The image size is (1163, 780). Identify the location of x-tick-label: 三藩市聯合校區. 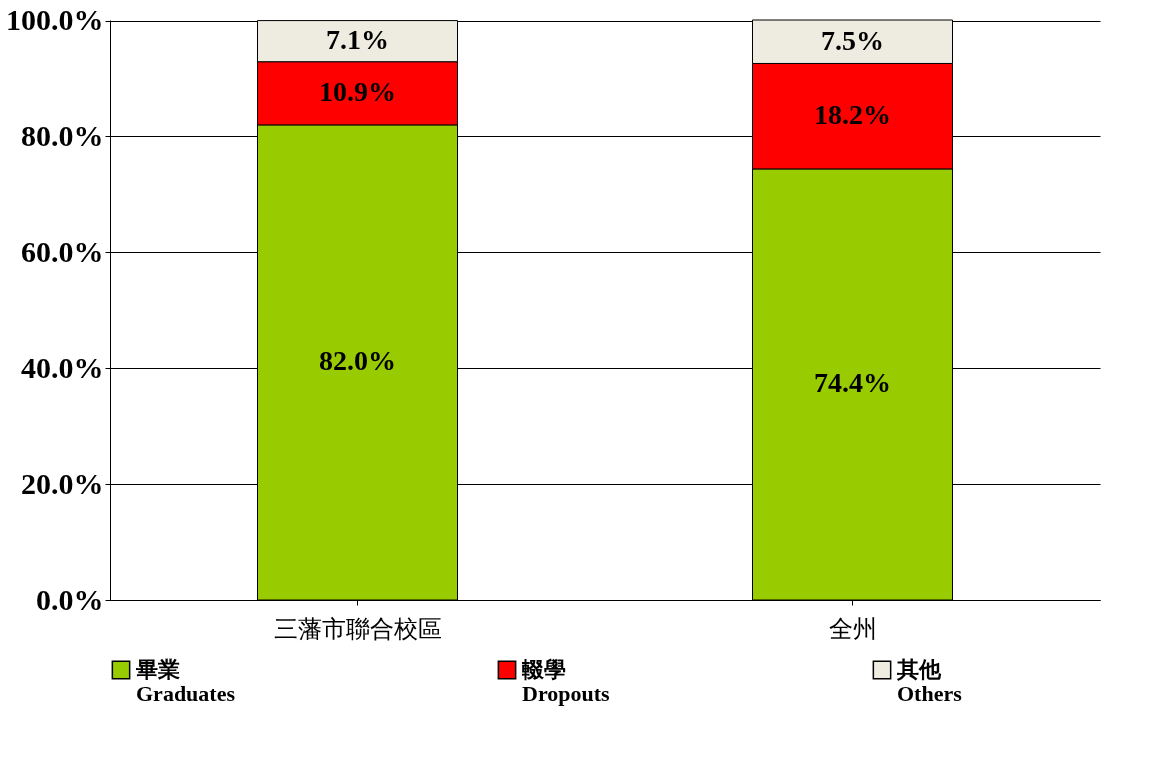
(357, 628).